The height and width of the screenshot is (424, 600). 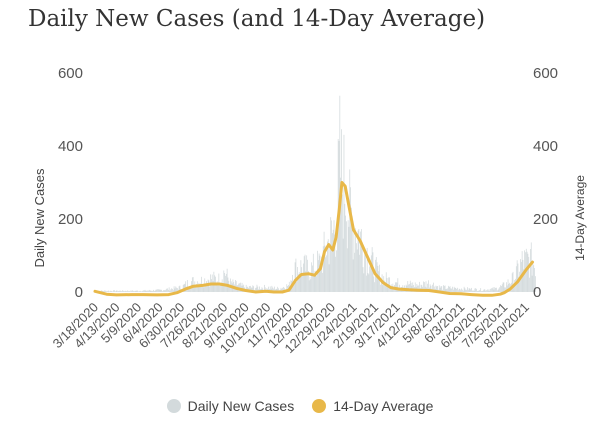 I want to click on legend-item-14-day-average: 14-Day Average, so click(x=372, y=406).